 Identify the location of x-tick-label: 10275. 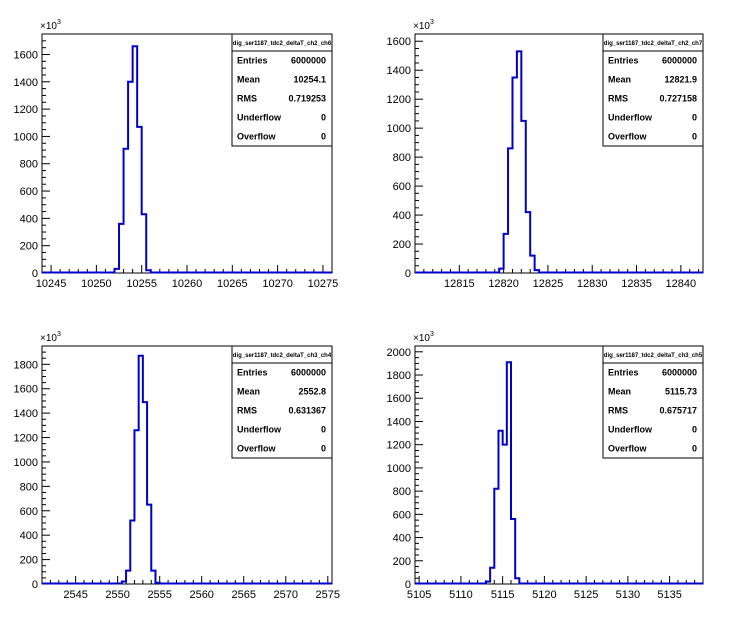
(323, 284).